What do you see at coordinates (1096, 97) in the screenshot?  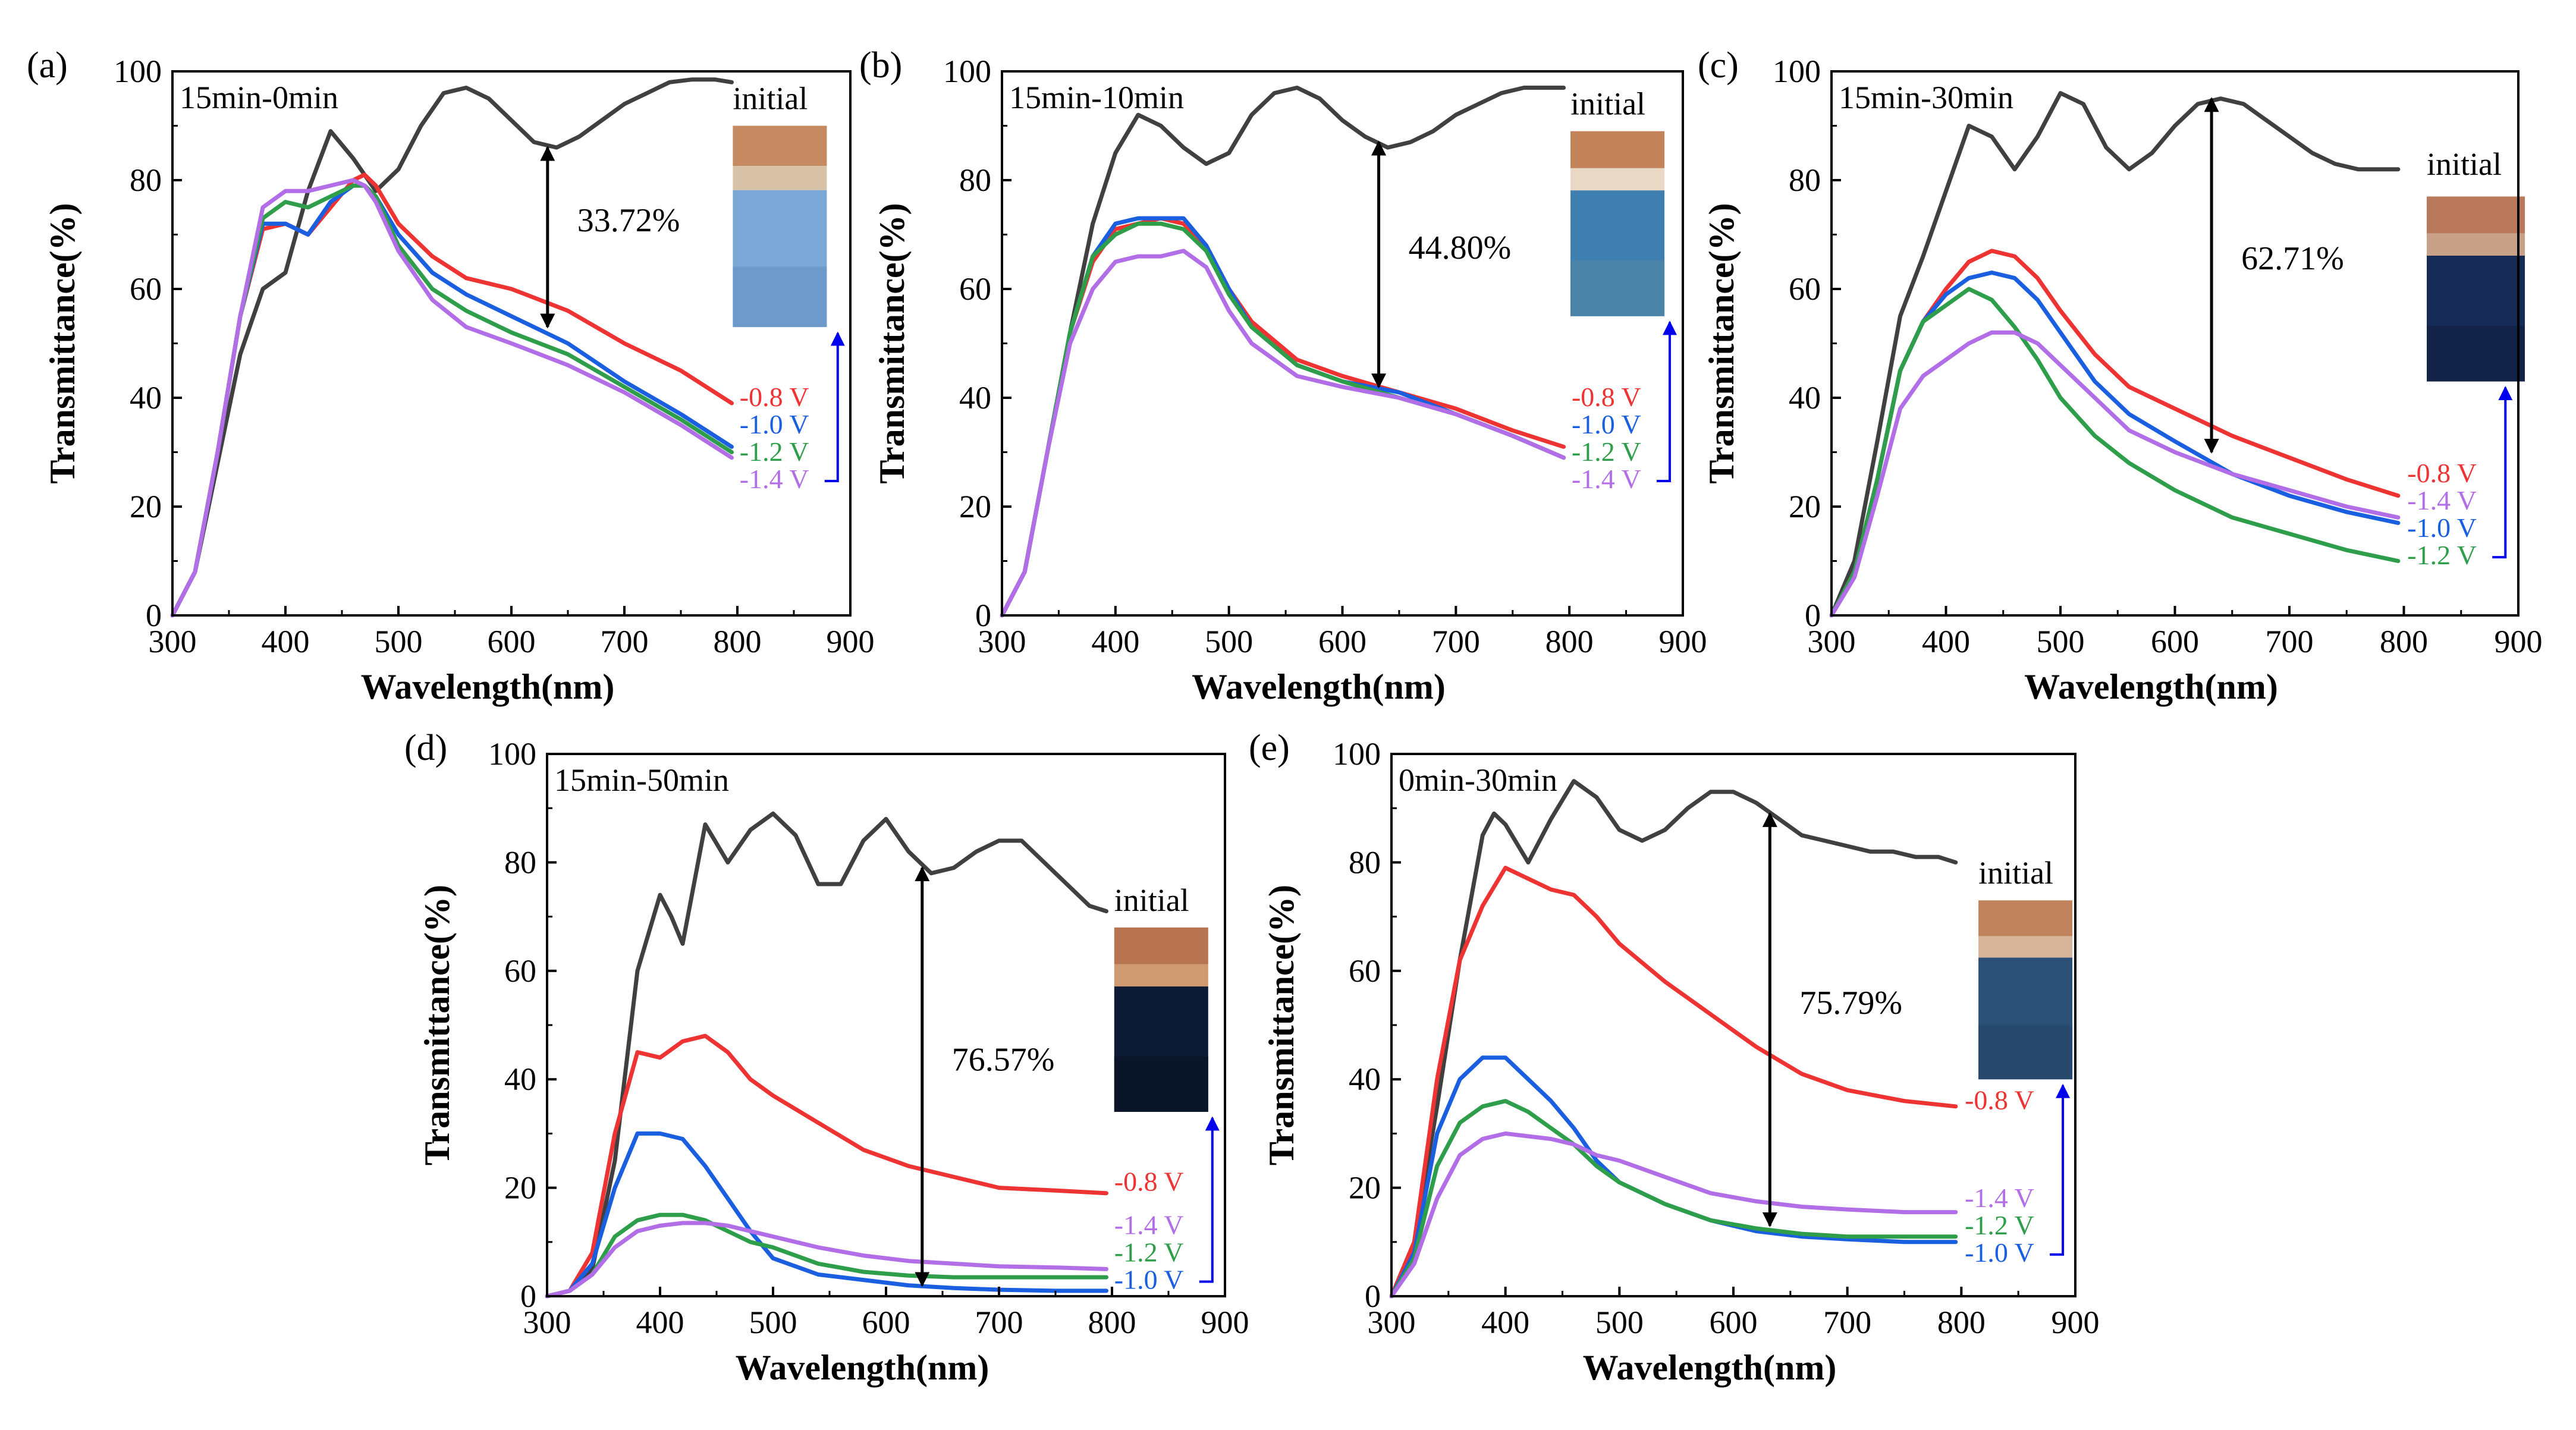 I see `panel-title: 15min-10min` at bounding box center [1096, 97].